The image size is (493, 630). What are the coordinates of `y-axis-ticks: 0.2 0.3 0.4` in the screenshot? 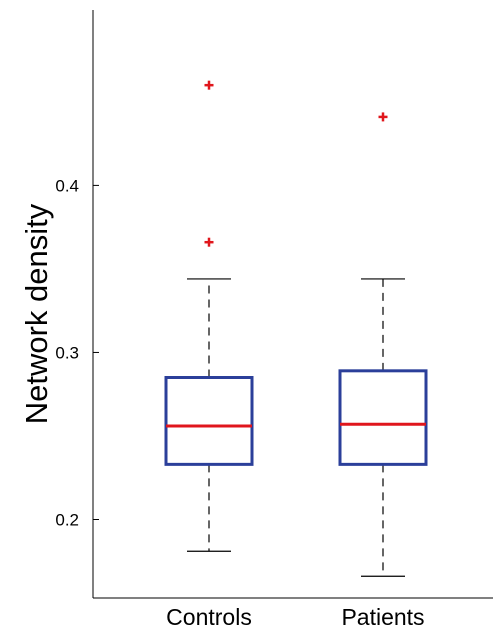 It's located at (77, 352).